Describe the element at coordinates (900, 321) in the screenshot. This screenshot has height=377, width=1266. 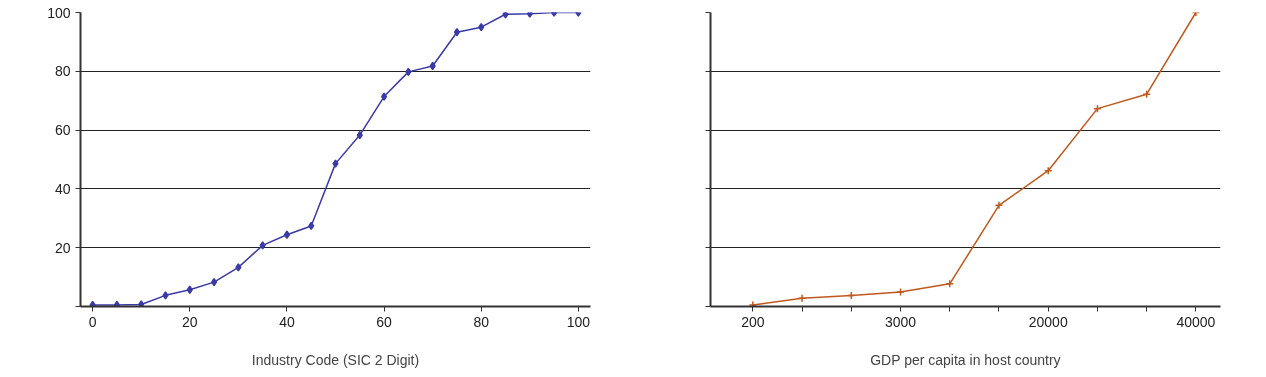
I see `x-tick-label: 3000` at that location.